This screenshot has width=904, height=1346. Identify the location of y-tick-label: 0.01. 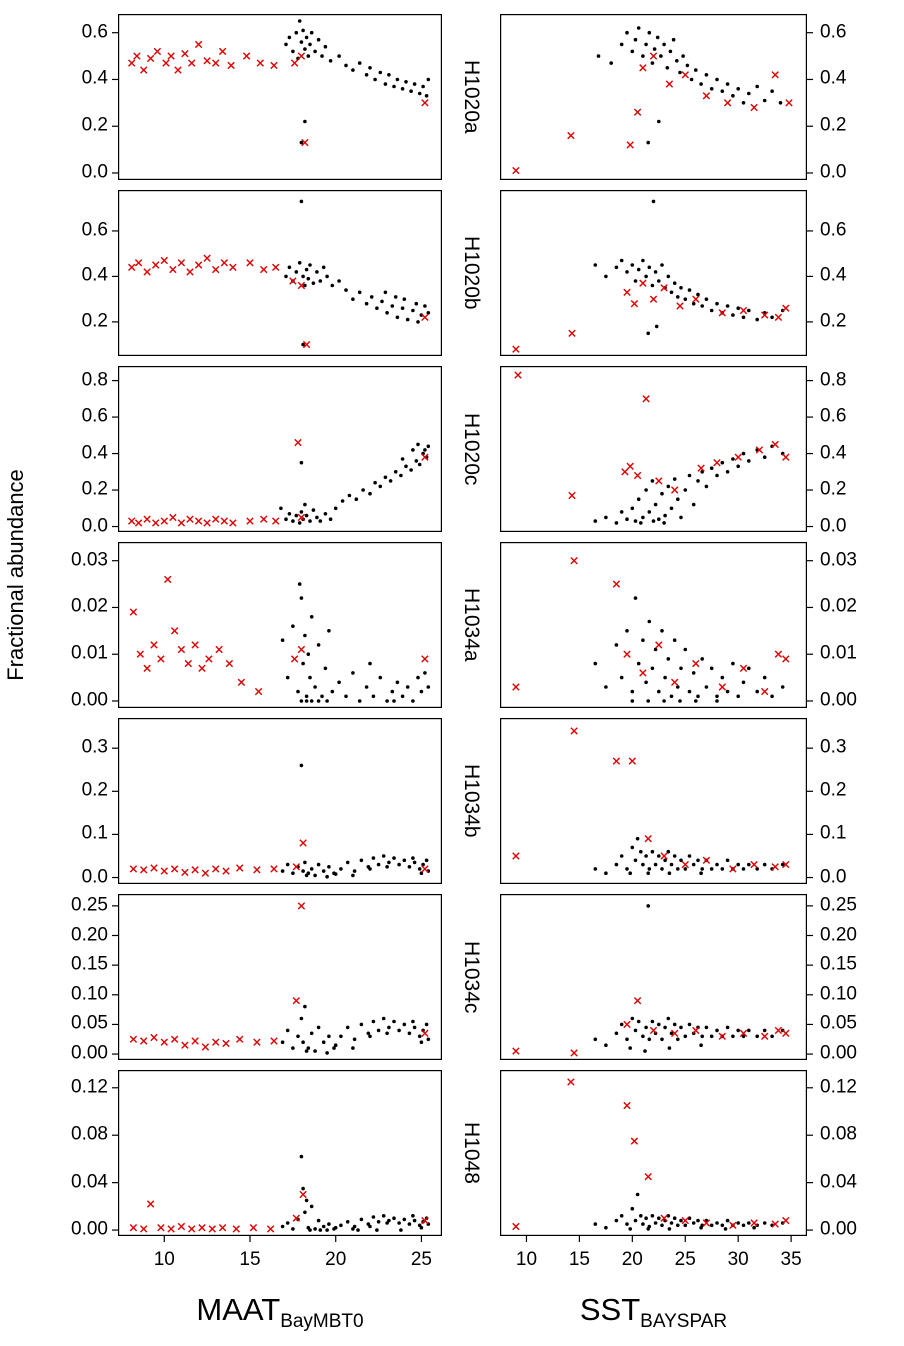
(89, 653).